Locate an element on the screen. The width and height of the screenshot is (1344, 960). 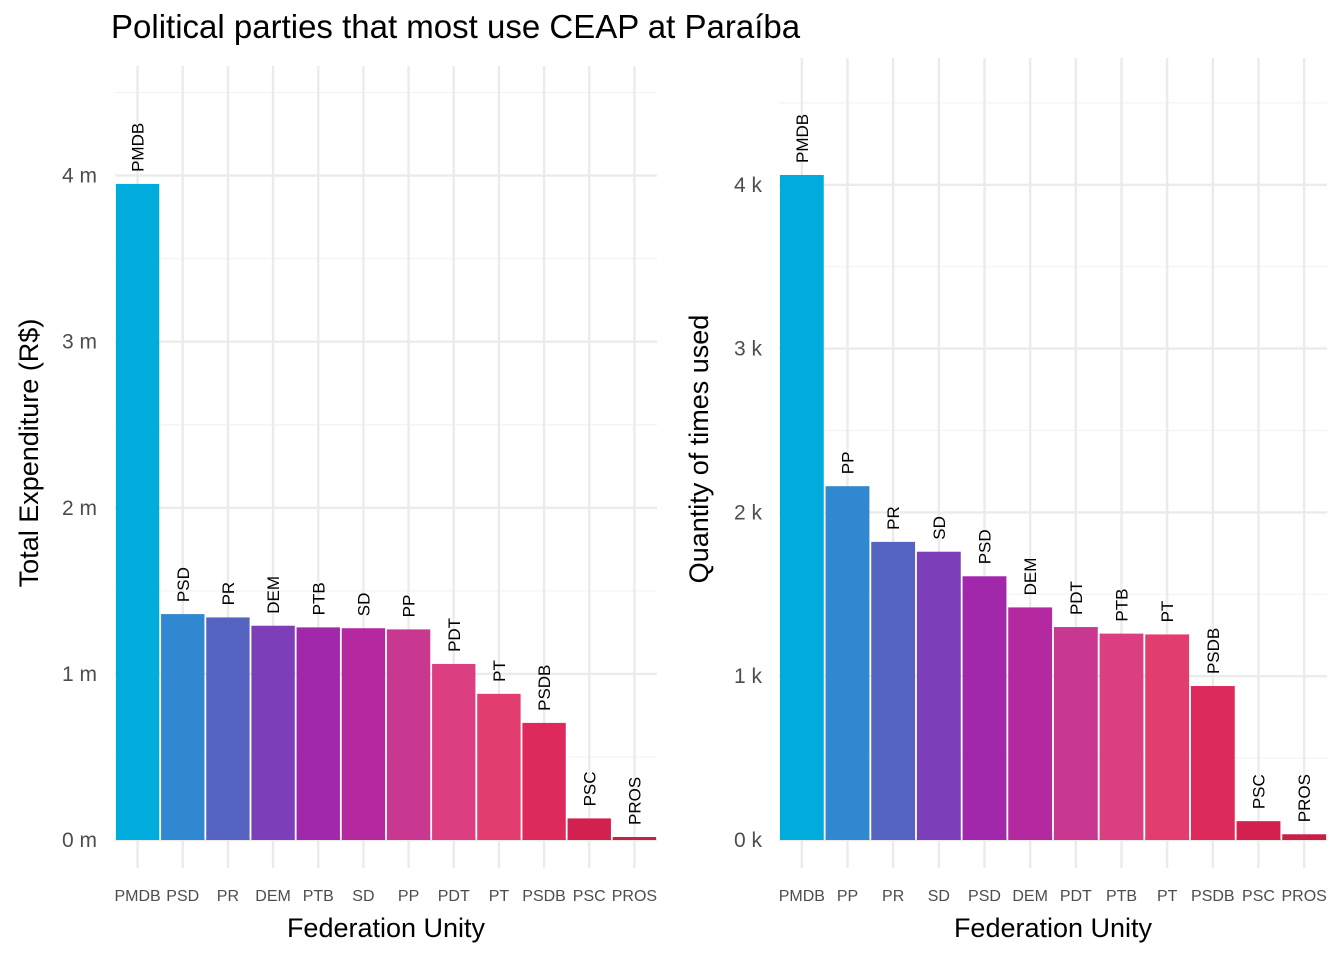
y-tick-label: 3 m is located at coordinates (79, 342).